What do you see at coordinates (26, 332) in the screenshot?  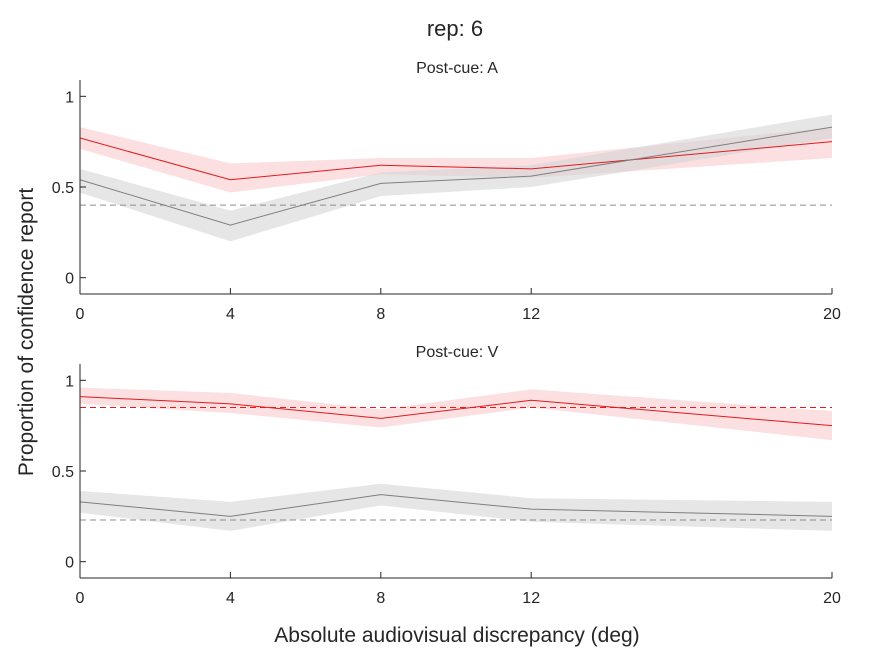 I see `y-axis-label: Proportion of confidence report` at bounding box center [26, 332].